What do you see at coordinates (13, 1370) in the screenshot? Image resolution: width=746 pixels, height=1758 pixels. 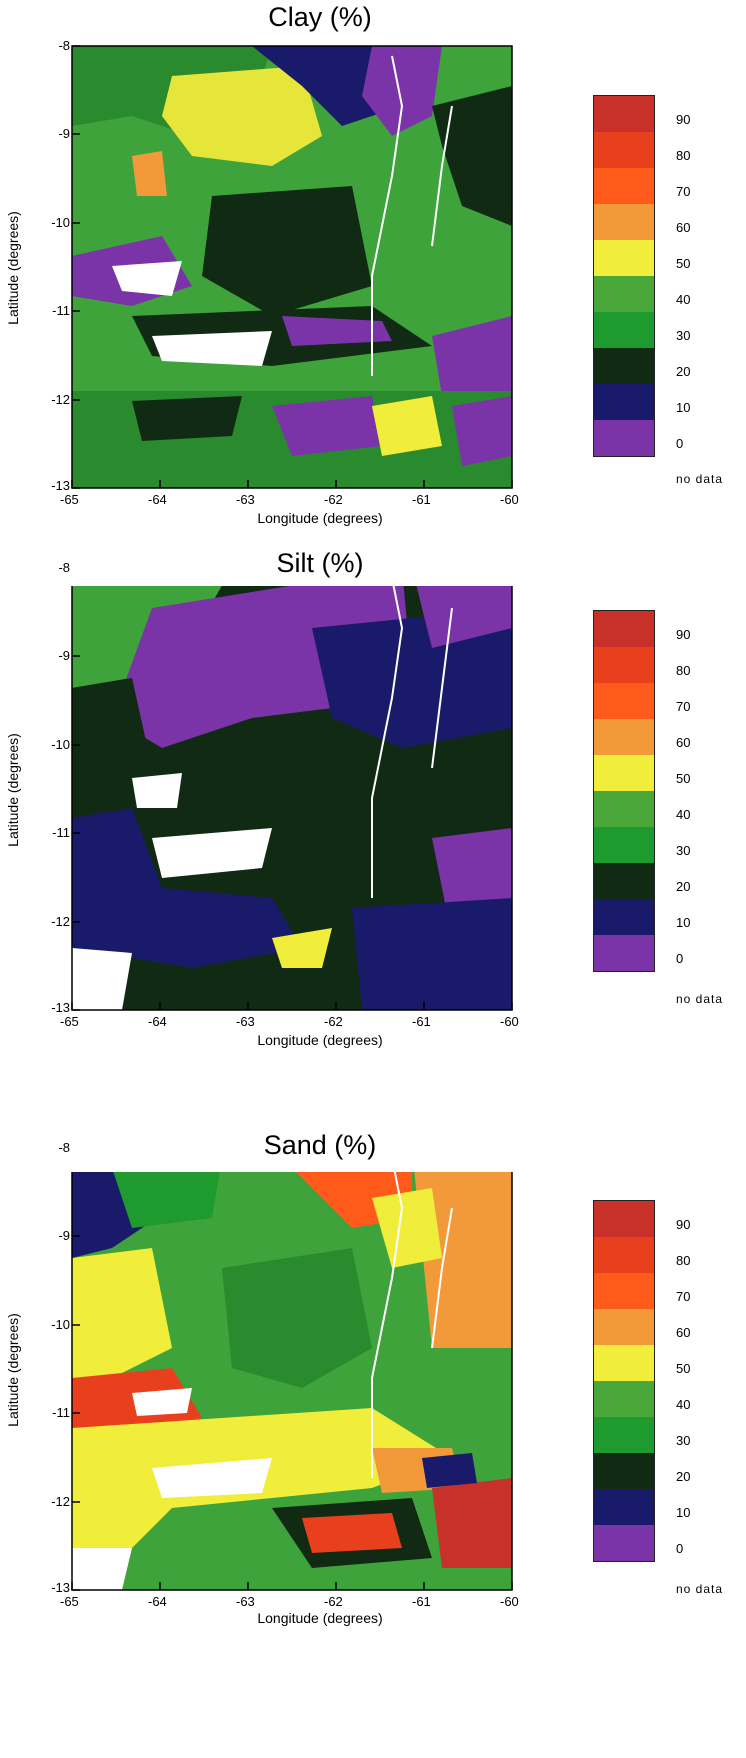 I see `sand-y-axis-label: Latitude (degrees)` at bounding box center [13, 1370].